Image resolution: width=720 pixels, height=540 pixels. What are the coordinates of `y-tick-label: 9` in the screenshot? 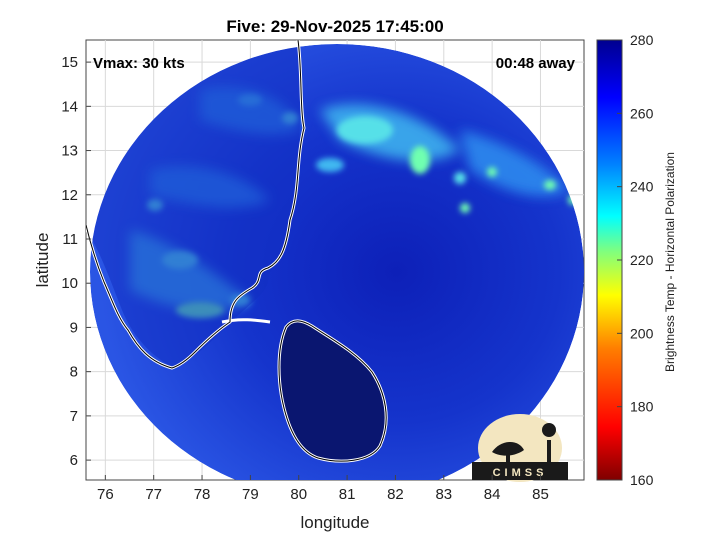 It's located at (74, 327).